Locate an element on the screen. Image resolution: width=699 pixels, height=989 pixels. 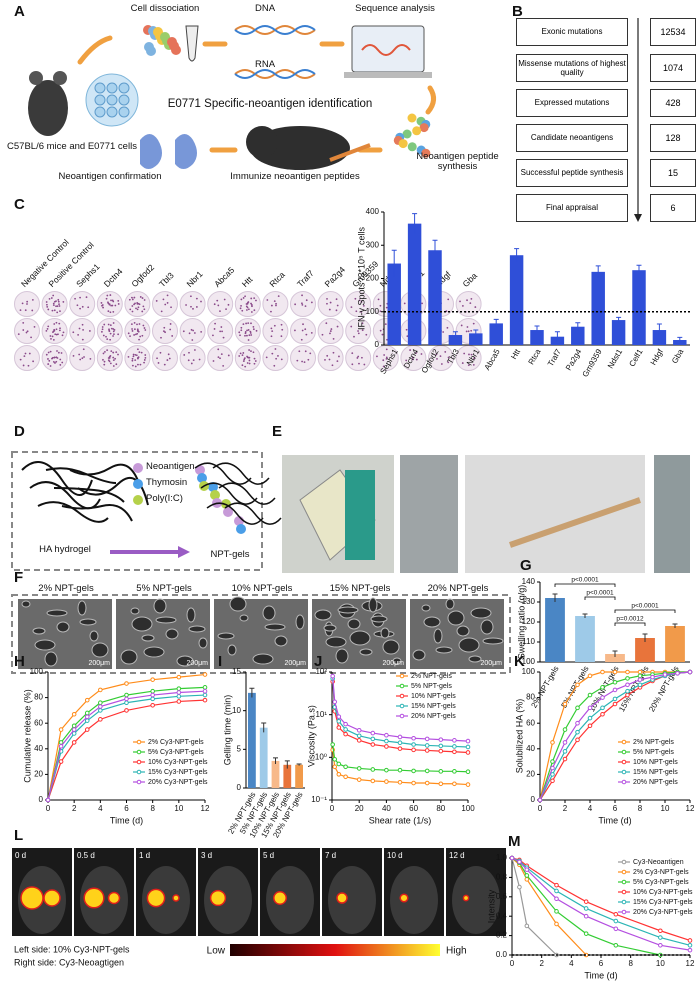
schematic-label: NPT-gels is located at coordinates (230, 554).